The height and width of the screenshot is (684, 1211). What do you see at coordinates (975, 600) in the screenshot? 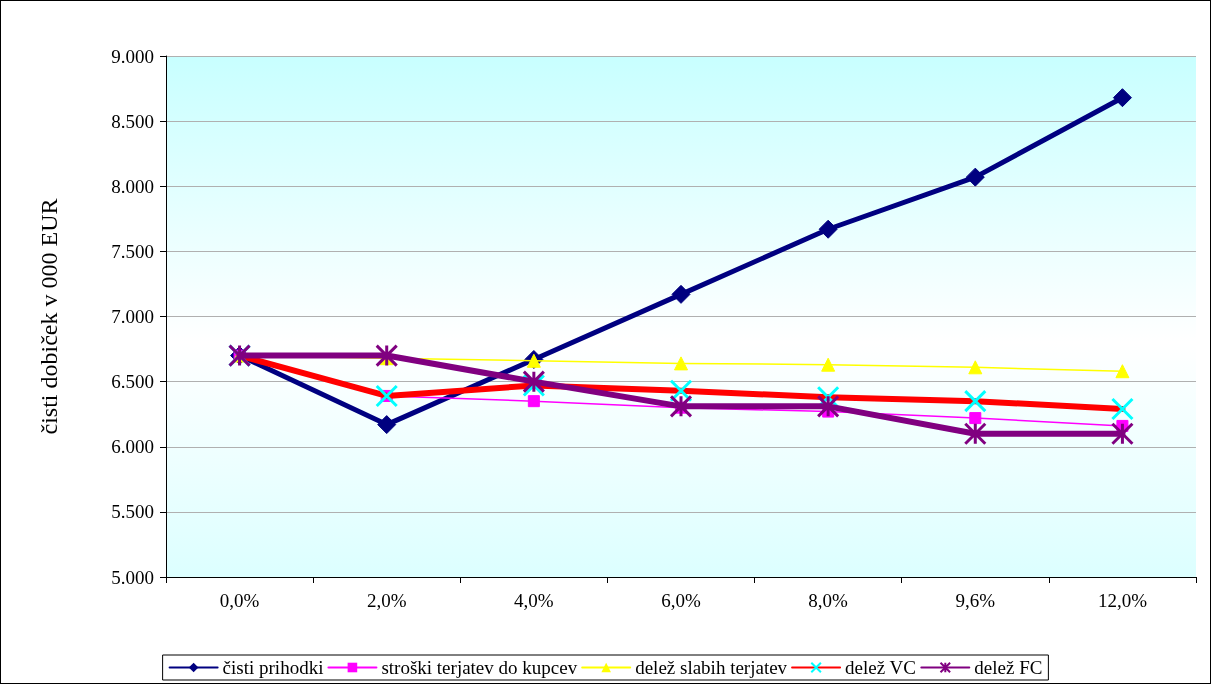
I see `x-tick-label: 9,6%` at bounding box center [975, 600].